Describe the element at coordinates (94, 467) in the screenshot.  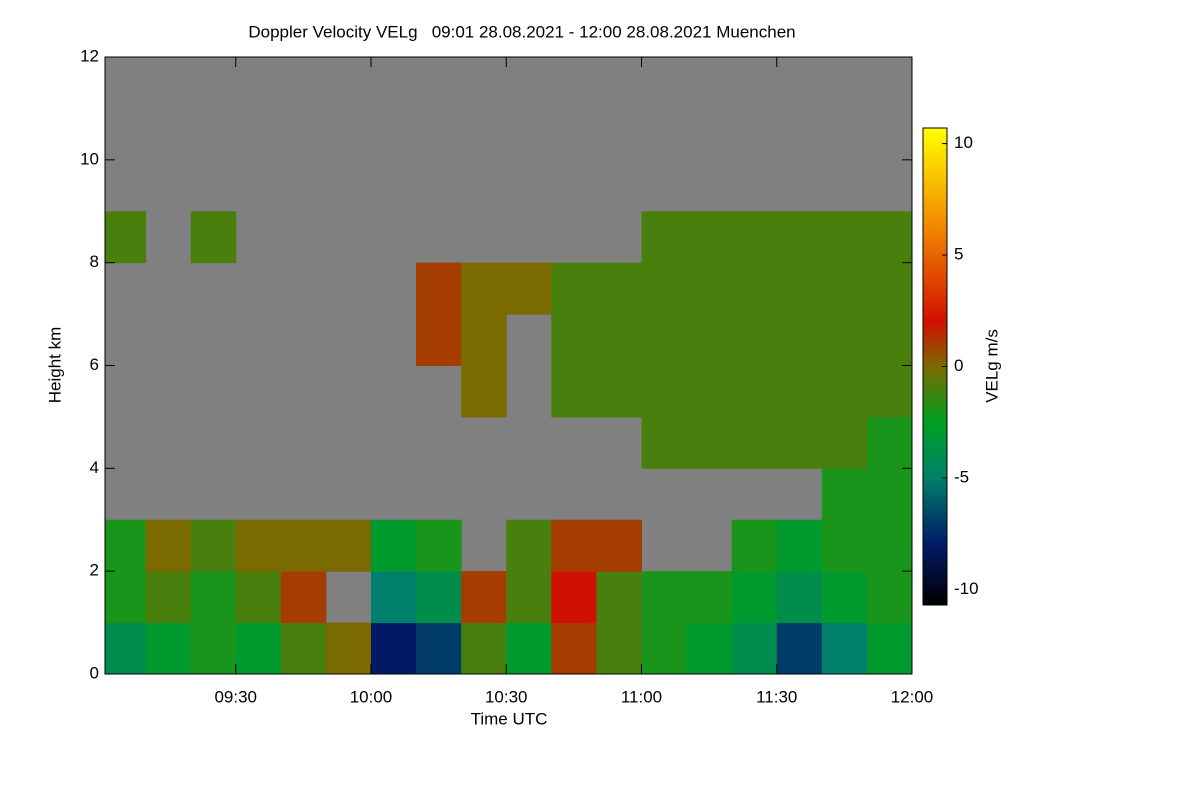
I see `y-tick-label: 4` at that location.